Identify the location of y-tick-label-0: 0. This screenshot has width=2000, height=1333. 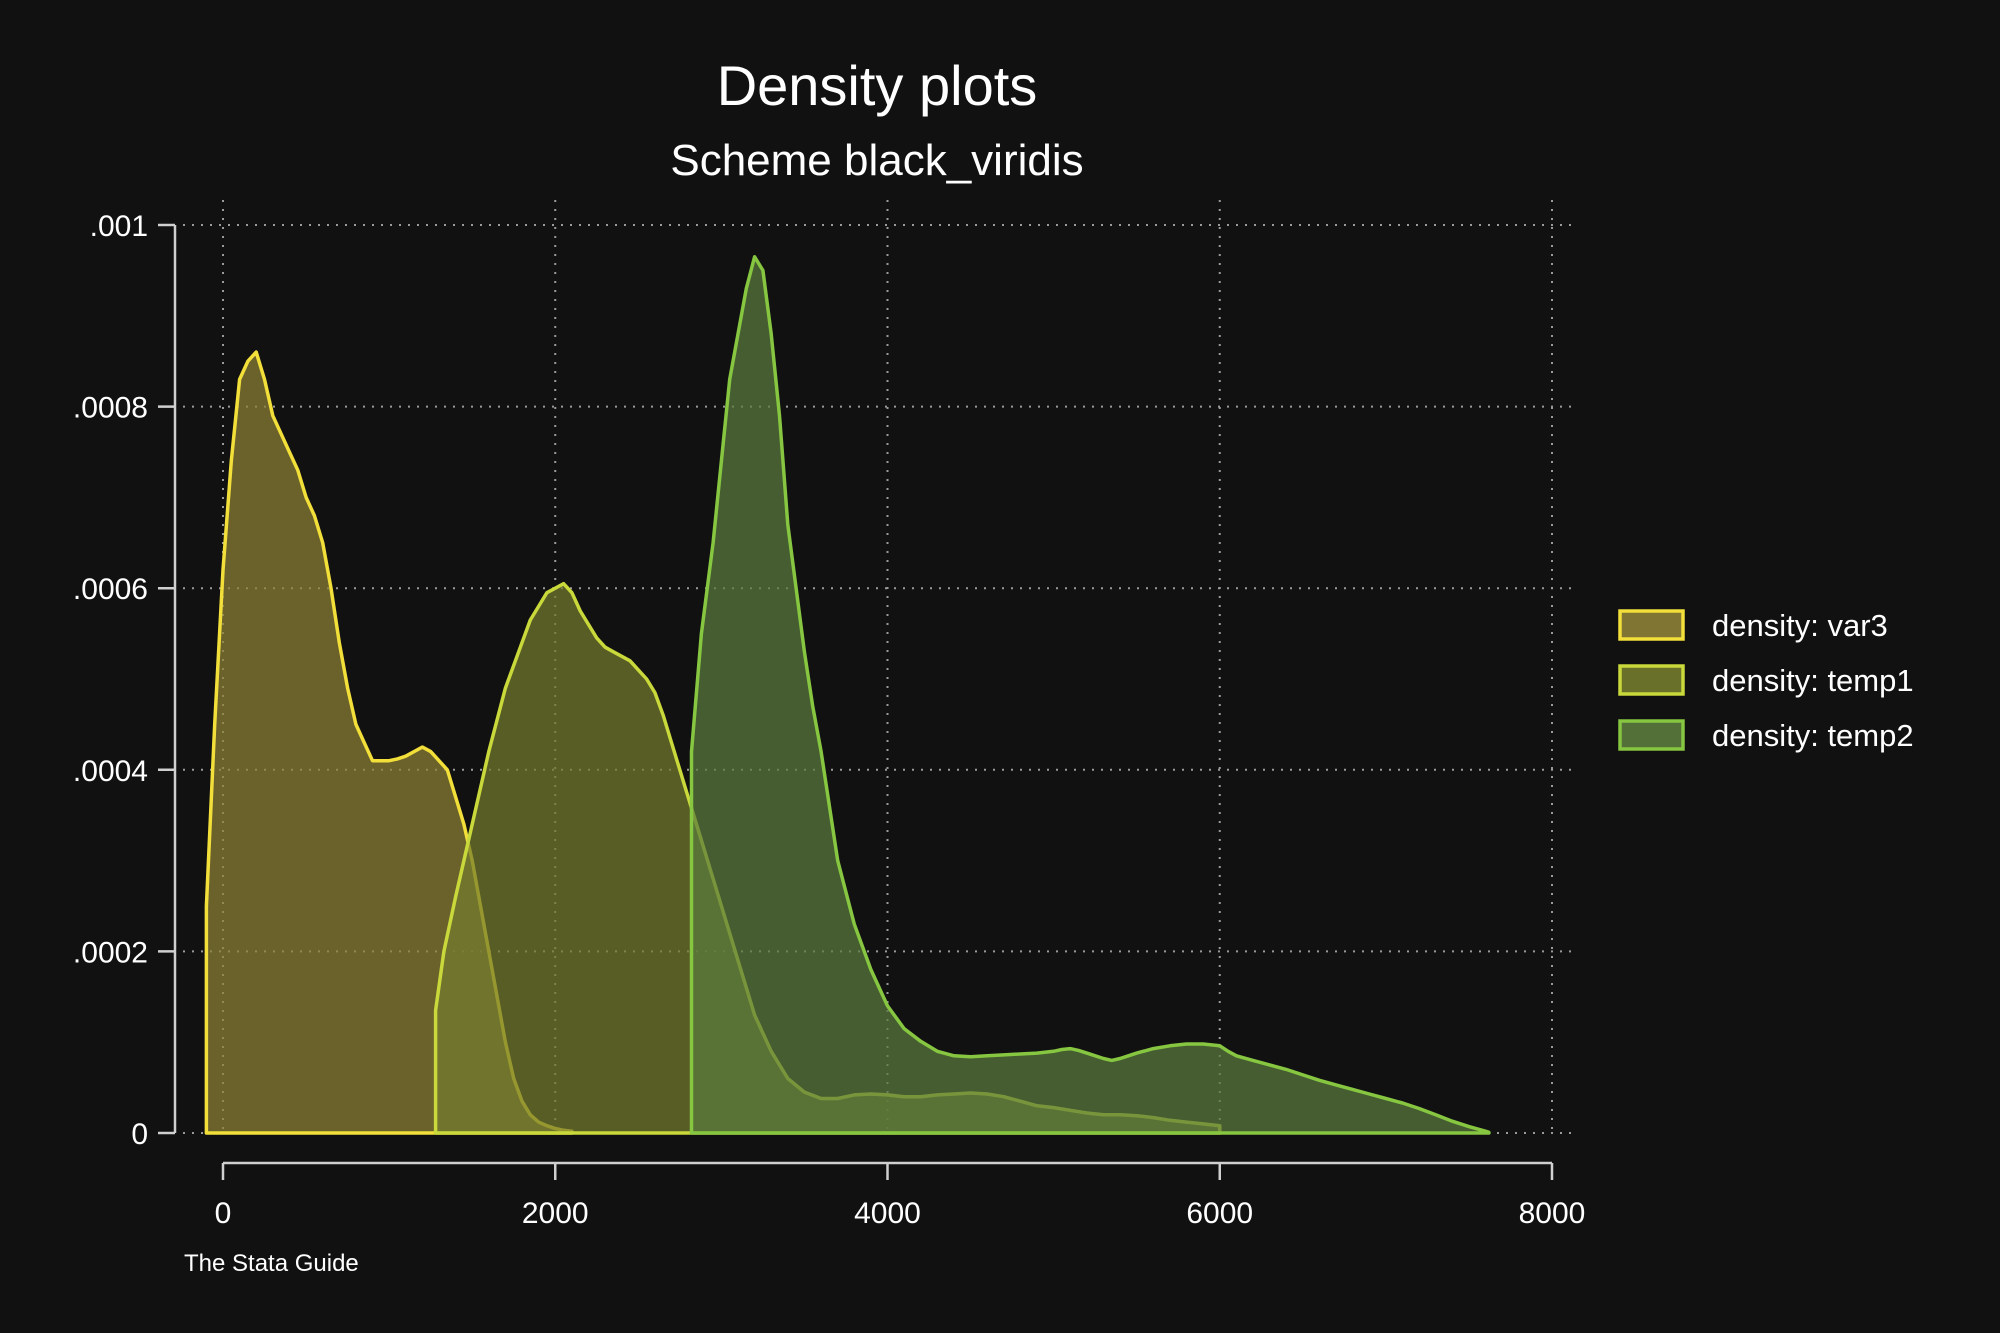
(139, 1134).